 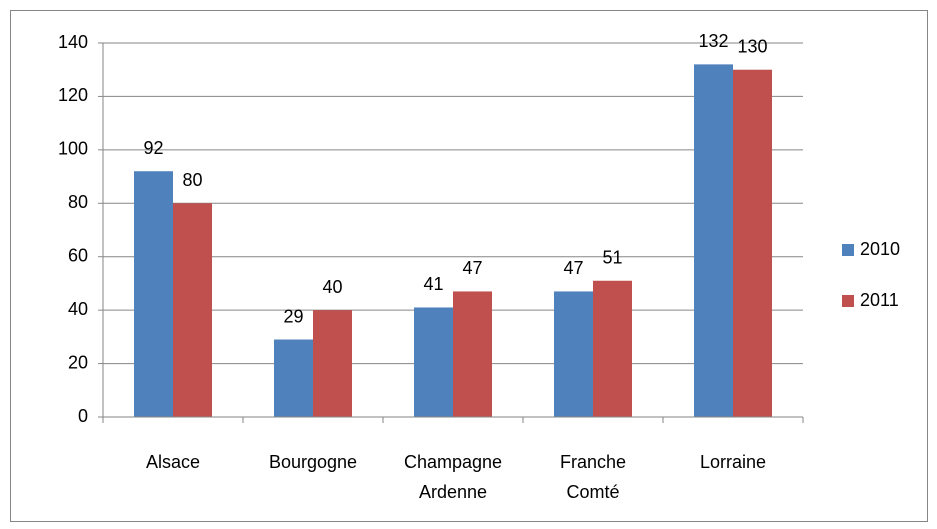 What do you see at coordinates (593, 477) in the screenshot?
I see `x-tick-label: Franche Comté` at bounding box center [593, 477].